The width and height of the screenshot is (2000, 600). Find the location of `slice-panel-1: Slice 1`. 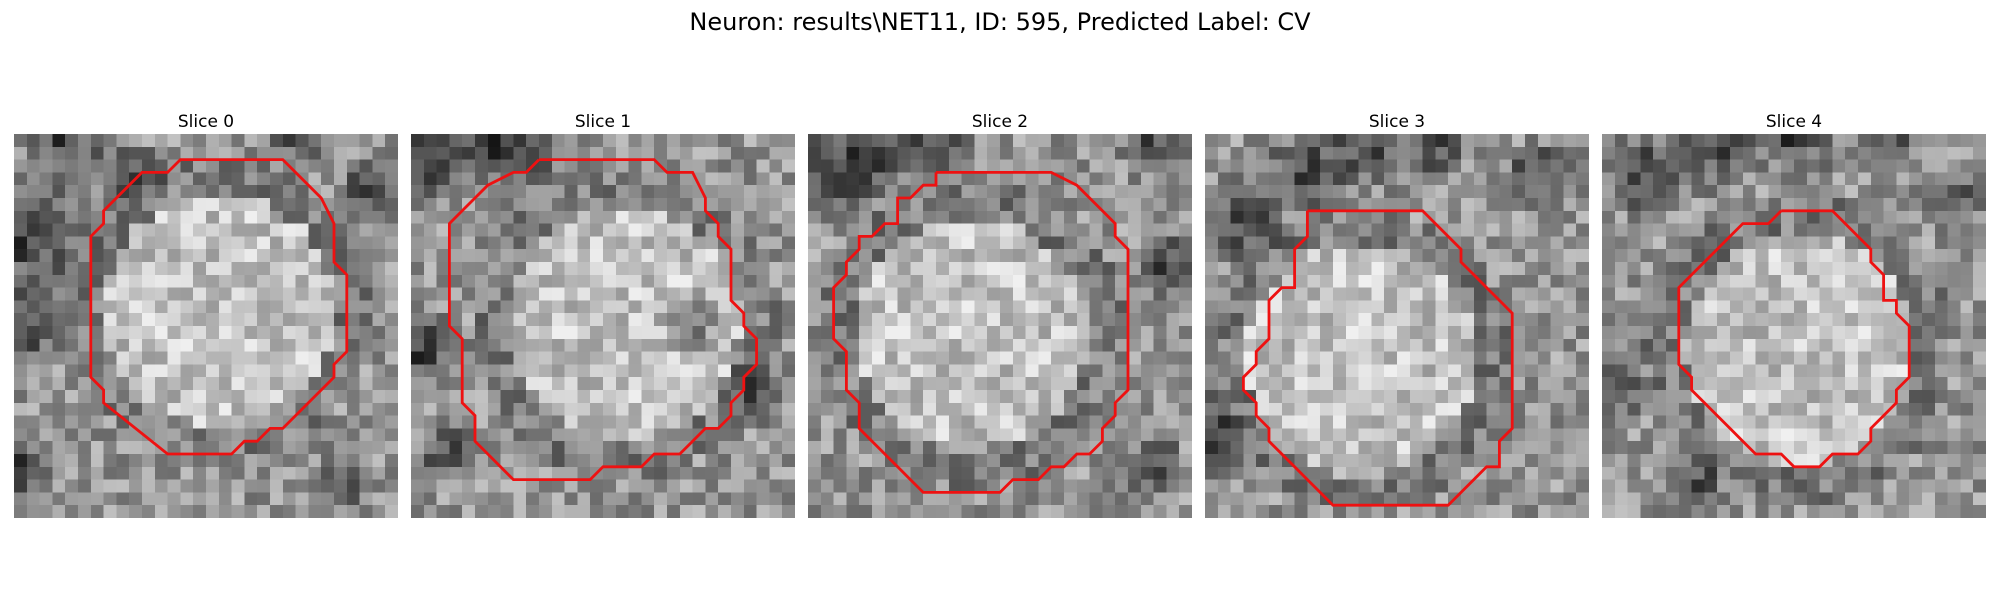

slice-panel-1: Slice 1 is located at coordinates (603, 314).